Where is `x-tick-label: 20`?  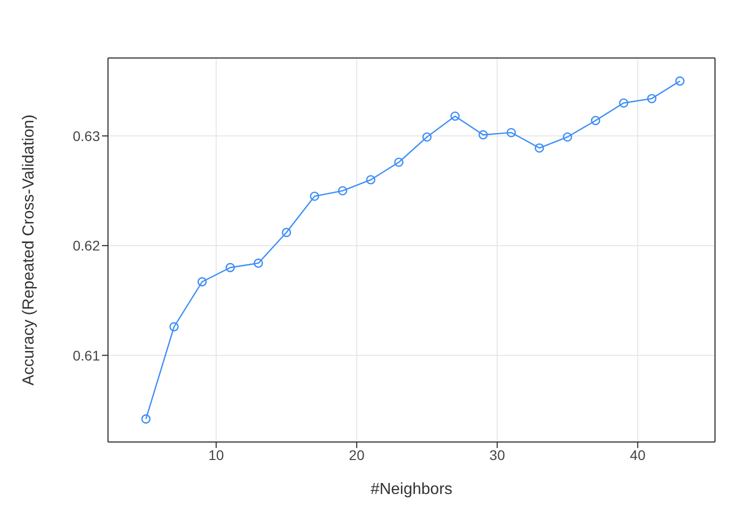 x-tick-label: 20 is located at coordinates (356, 454).